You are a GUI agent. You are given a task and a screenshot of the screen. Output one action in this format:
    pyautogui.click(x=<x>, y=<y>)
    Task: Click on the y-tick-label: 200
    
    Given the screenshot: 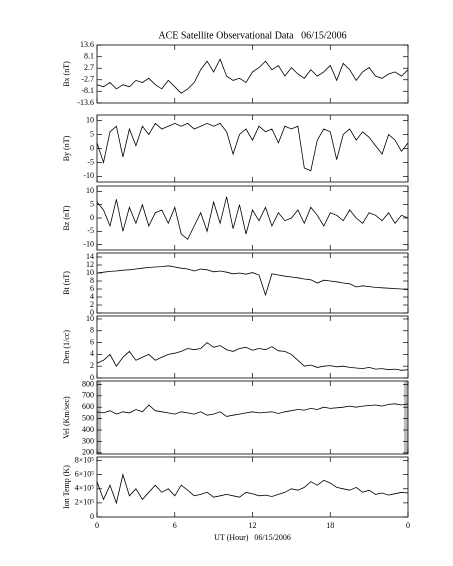 What is the action you would take?
    pyautogui.click(x=88, y=452)
    